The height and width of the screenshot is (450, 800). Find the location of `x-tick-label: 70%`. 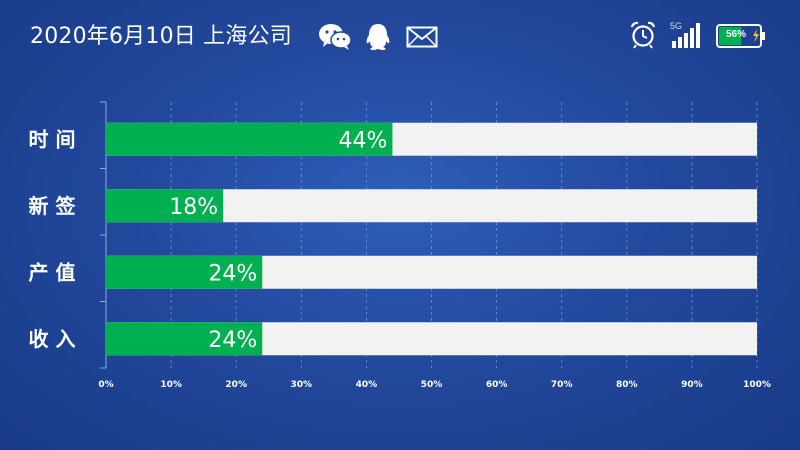

x-tick-label: 70% is located at coordinates (562, 385).